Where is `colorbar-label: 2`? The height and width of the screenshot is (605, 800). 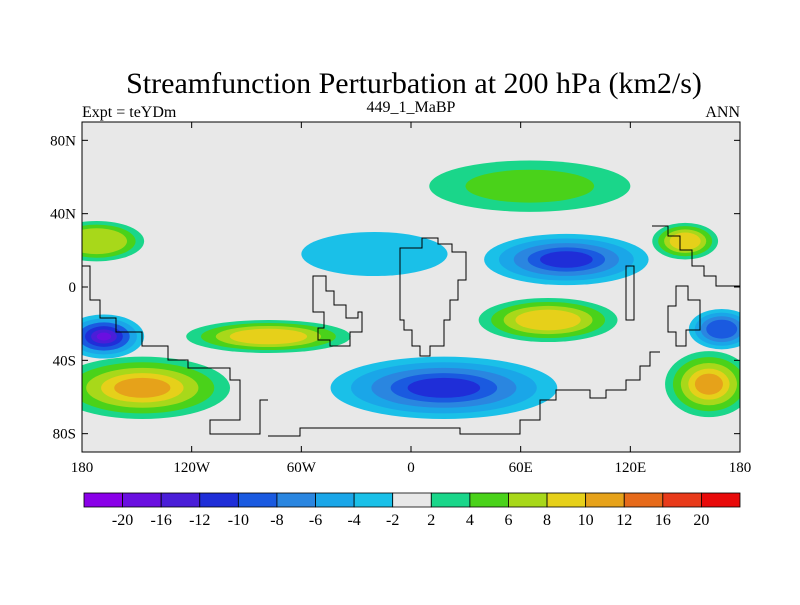
colorbar-label: 2 is located at coordinates (431, 520).